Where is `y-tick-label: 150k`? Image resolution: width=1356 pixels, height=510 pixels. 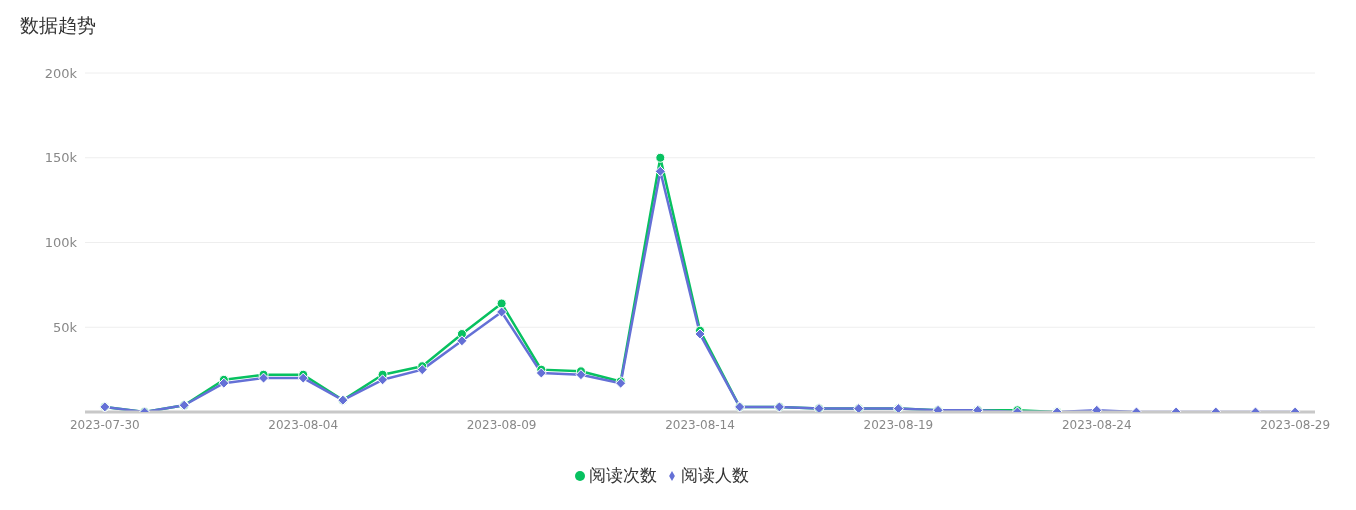
y-tick-label: 150k is located at coordinates (61, 158).